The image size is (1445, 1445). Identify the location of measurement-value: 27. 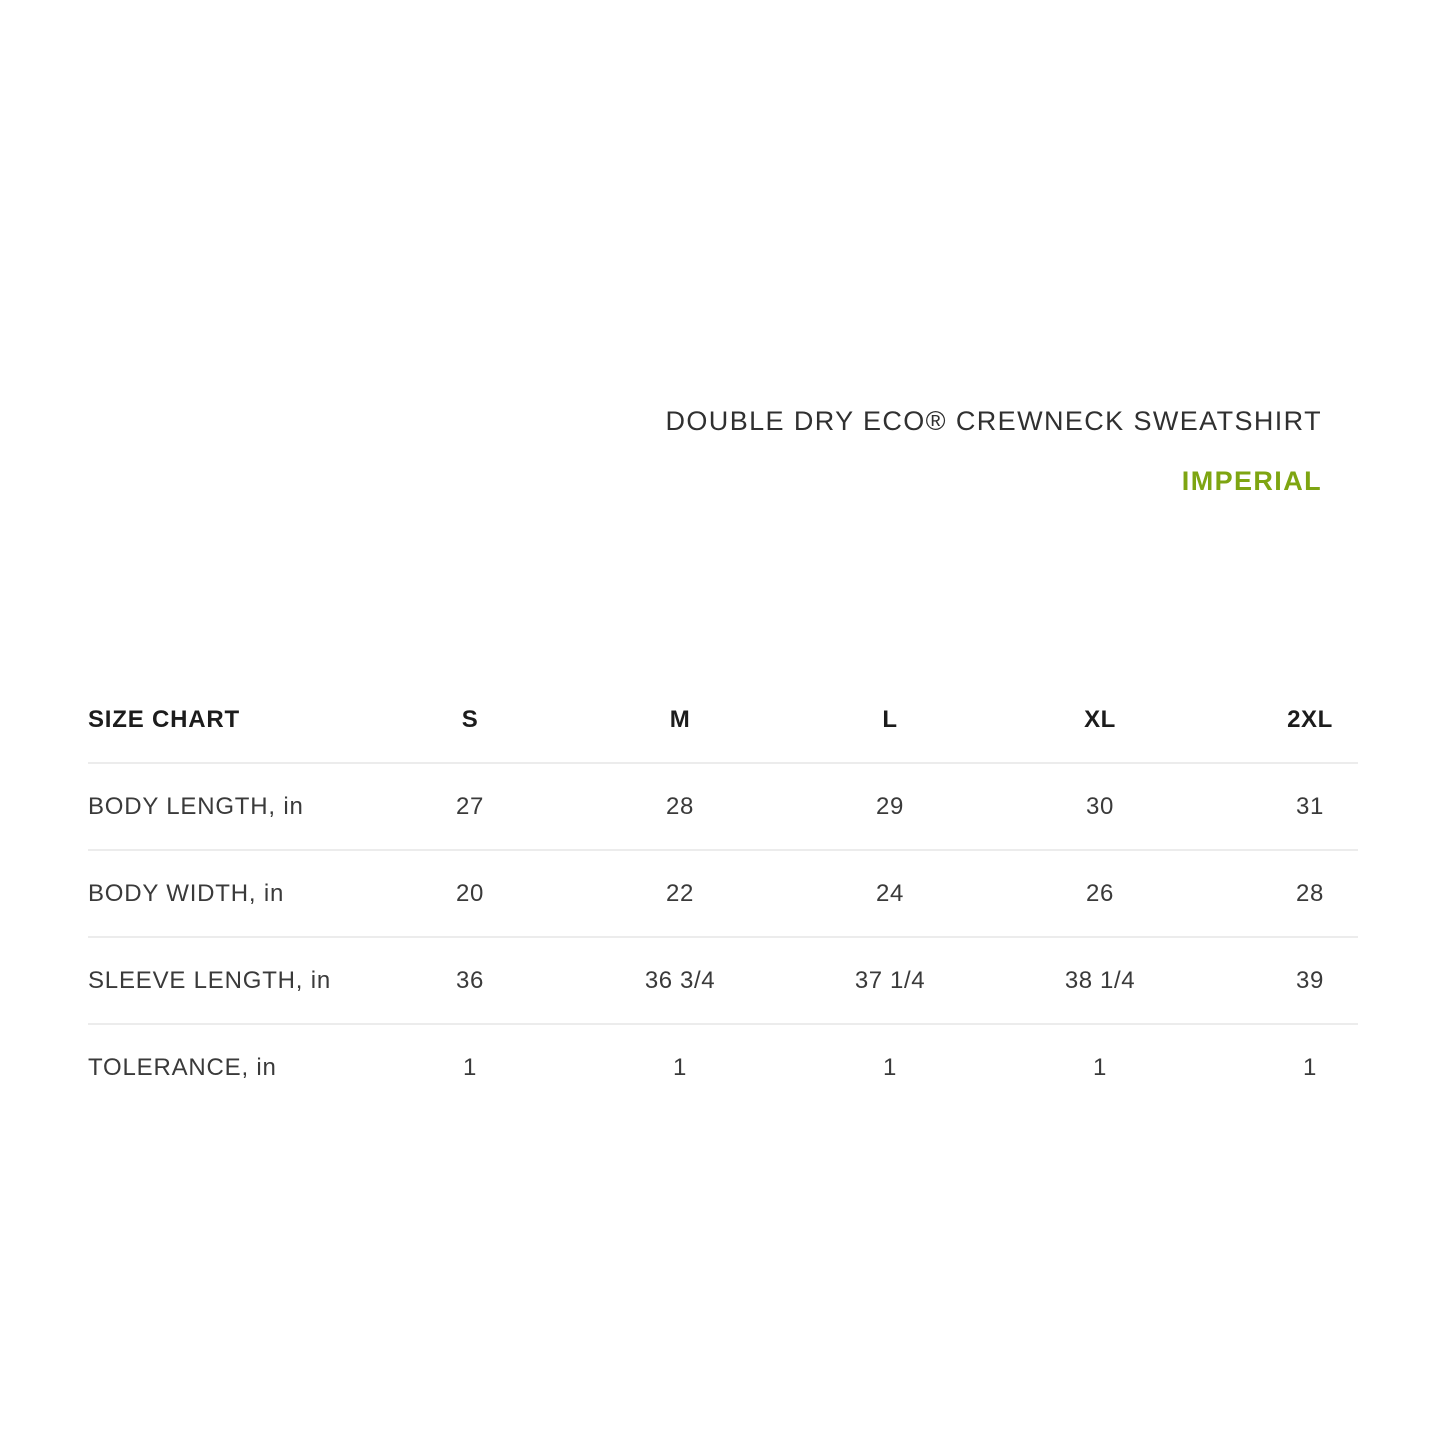
(470, 806).